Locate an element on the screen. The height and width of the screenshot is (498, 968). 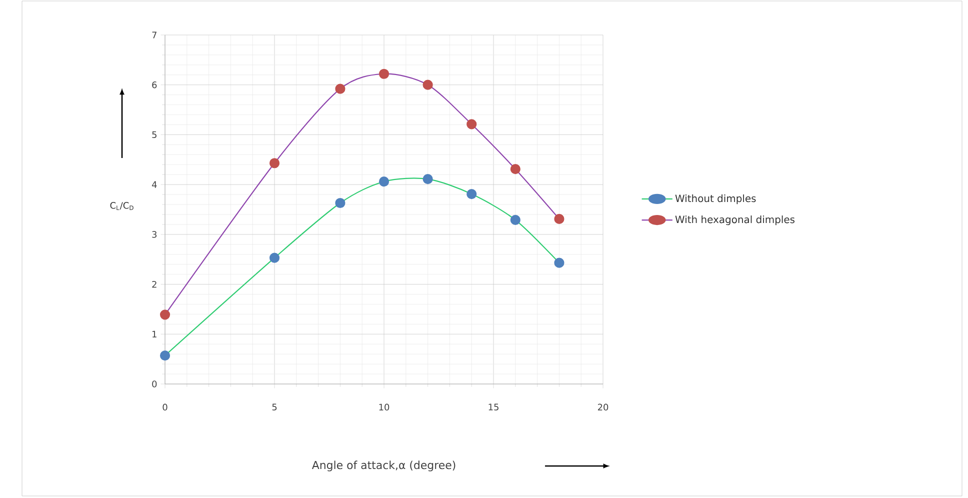
y-tick-label: 2 is located at coordinates (154, 284).